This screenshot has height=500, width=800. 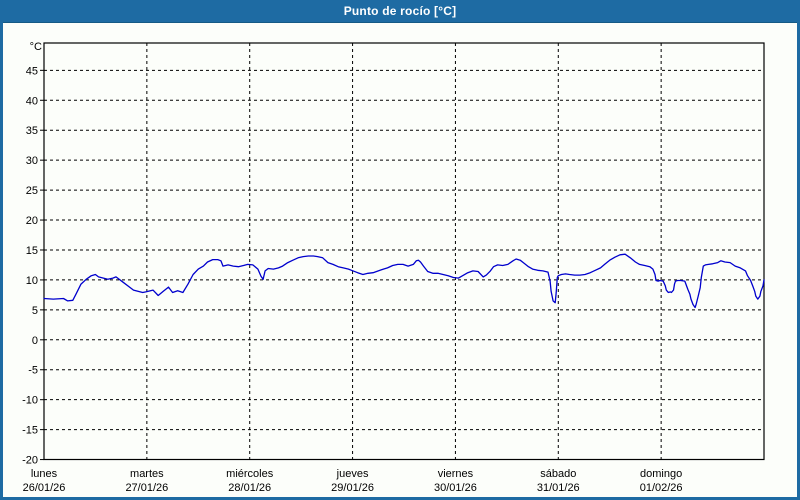 What do you see at coordinates (147, 474) in the screenshot?
I see `x-day-name-label: martes` at bounding box center [147, 474].